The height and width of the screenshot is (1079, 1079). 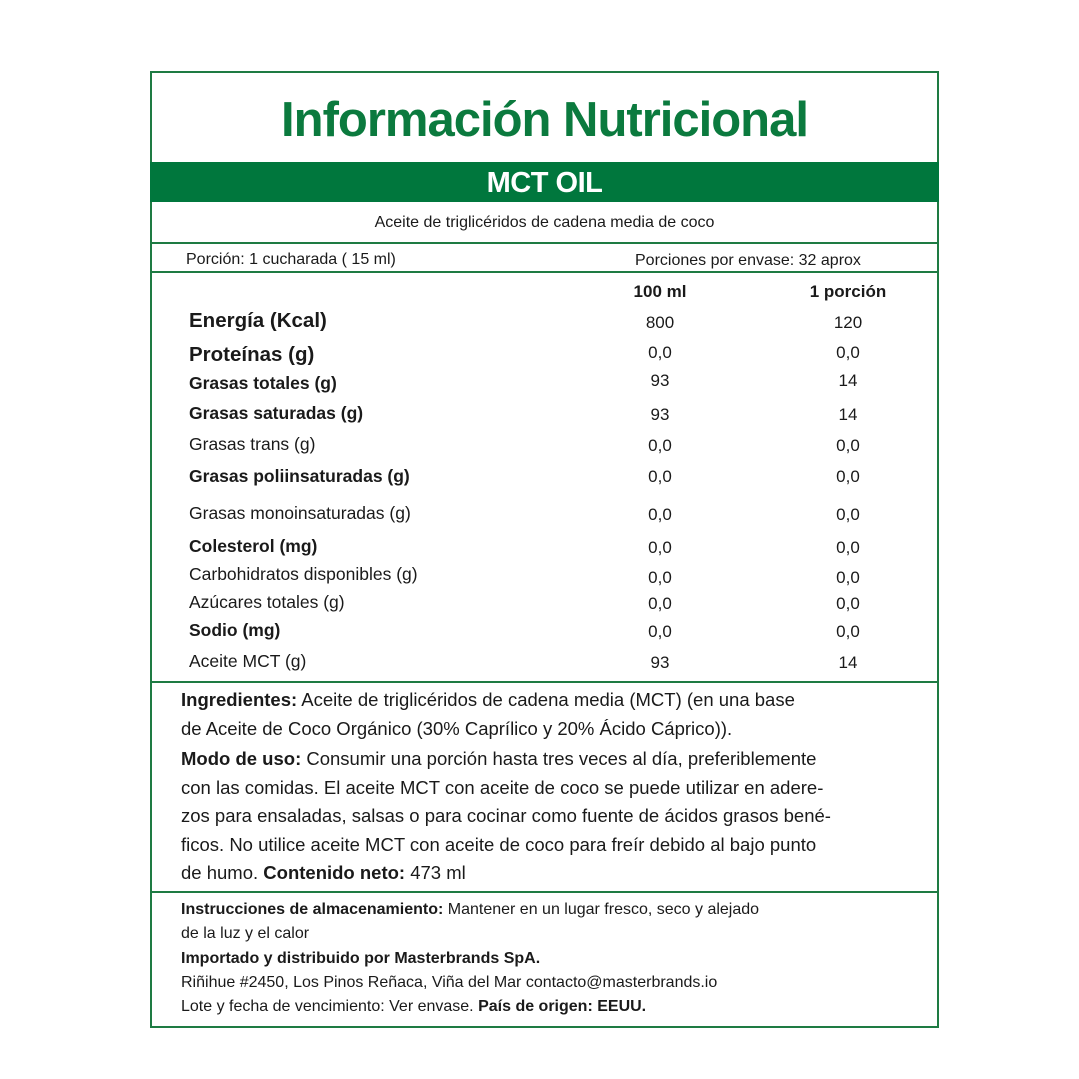 What do you see at coordinates (545, 120) in the screenshot?
I see `label-title: Información Nutricional` at bounding box center [545, 120].